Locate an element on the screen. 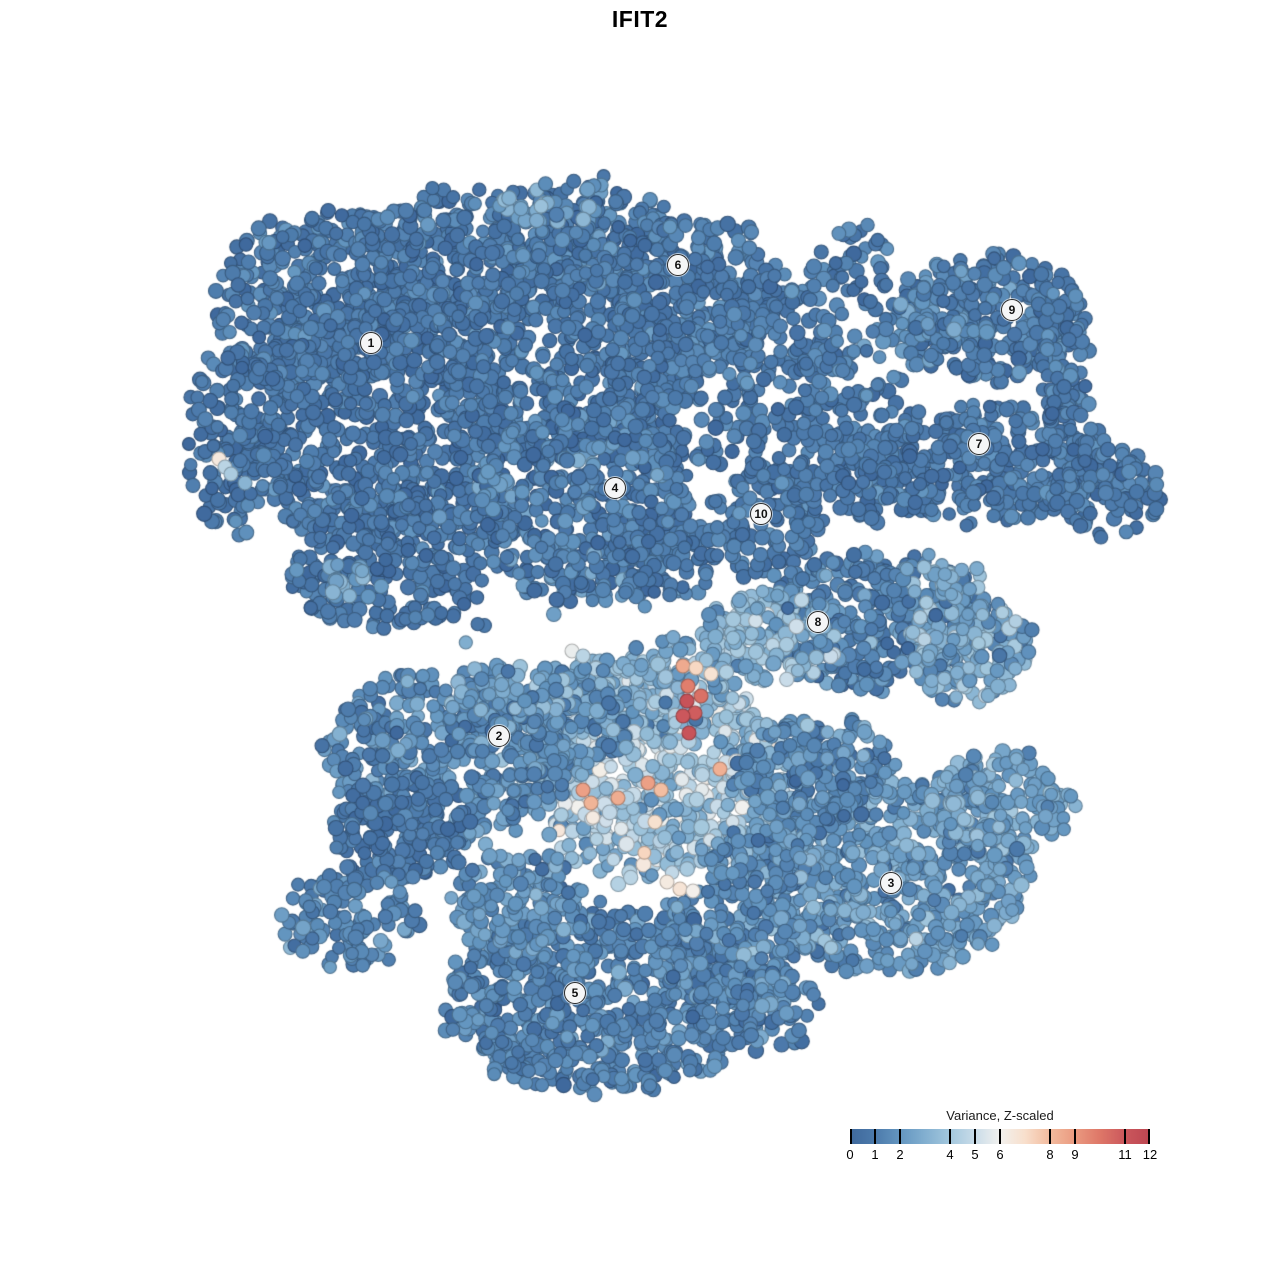  legend-tick-labels: 0 1 2 4 5 6 8 9 11 12 is located at coordinates (1001, 1155).